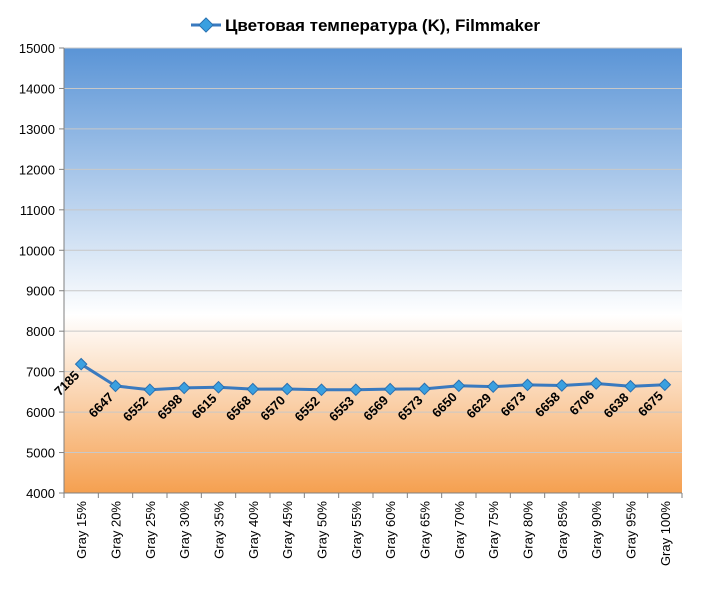 The width and height of the screenshot is (702, 600). Describe the element at coordinates (390, 530) in the screenshot. I see `x-tick-label: Gray 60%` at that location.